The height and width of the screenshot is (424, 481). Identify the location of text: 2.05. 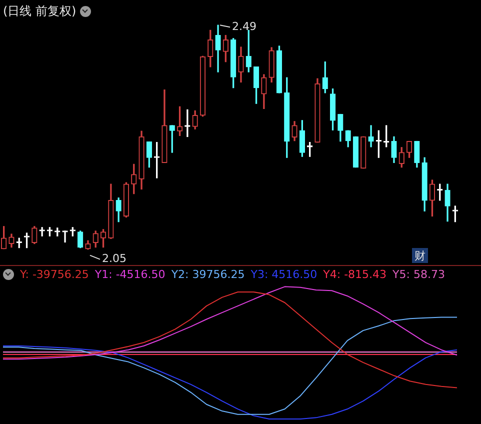
(114, 259).